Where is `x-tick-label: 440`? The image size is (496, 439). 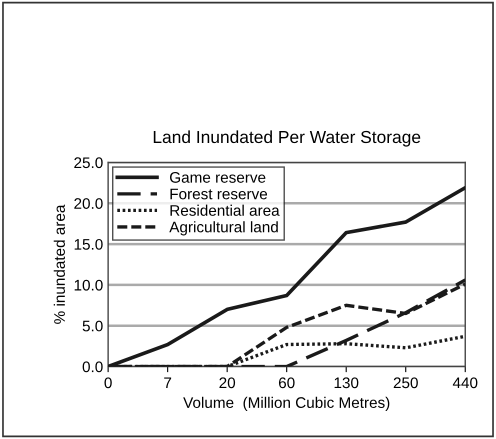 x-tick-label: 440 is located at coordinates (465, 382).